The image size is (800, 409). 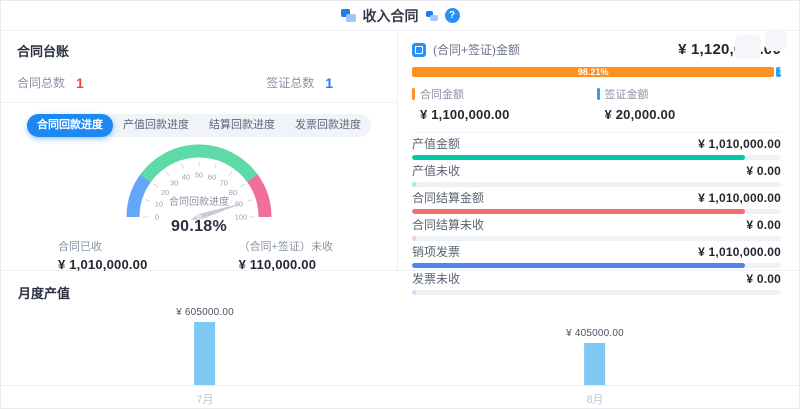 I want to click on ledger-section: 合同台账 合同总数 1 签证总数 1, so click(x=199, y=67).